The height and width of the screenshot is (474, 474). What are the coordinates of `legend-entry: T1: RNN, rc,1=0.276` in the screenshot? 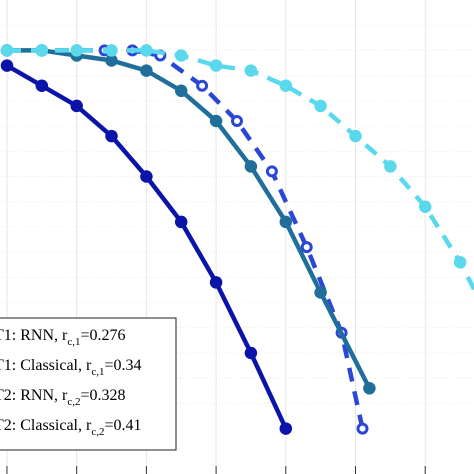 It's located at (63, 337).